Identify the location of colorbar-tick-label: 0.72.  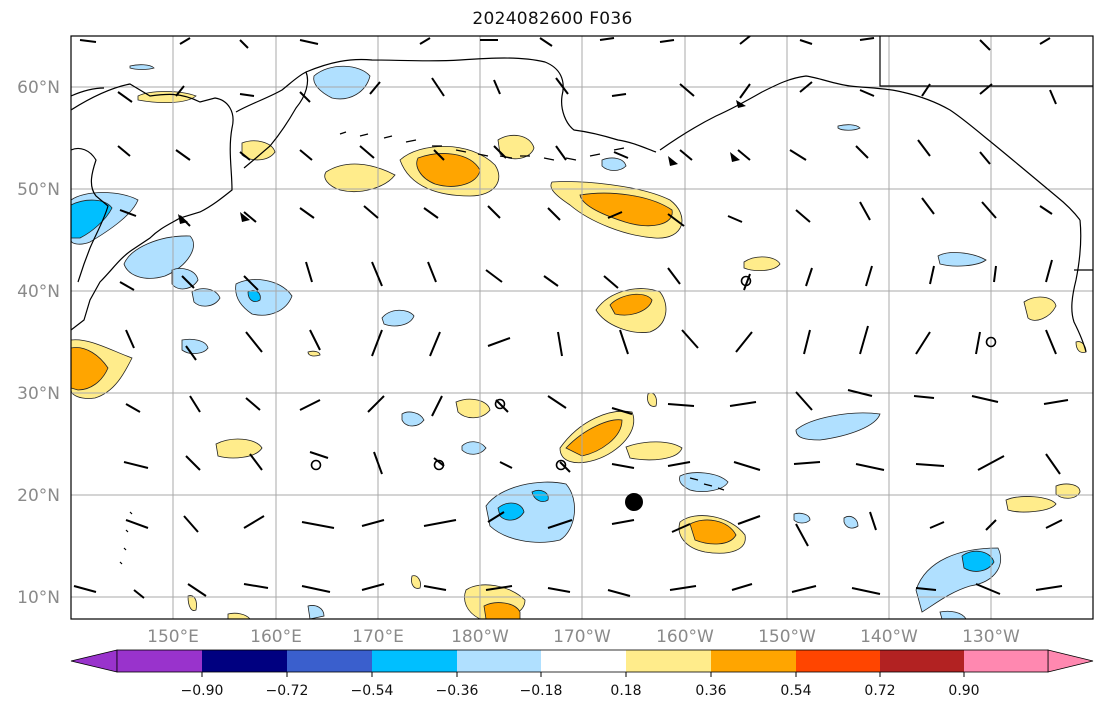
(879, 691).